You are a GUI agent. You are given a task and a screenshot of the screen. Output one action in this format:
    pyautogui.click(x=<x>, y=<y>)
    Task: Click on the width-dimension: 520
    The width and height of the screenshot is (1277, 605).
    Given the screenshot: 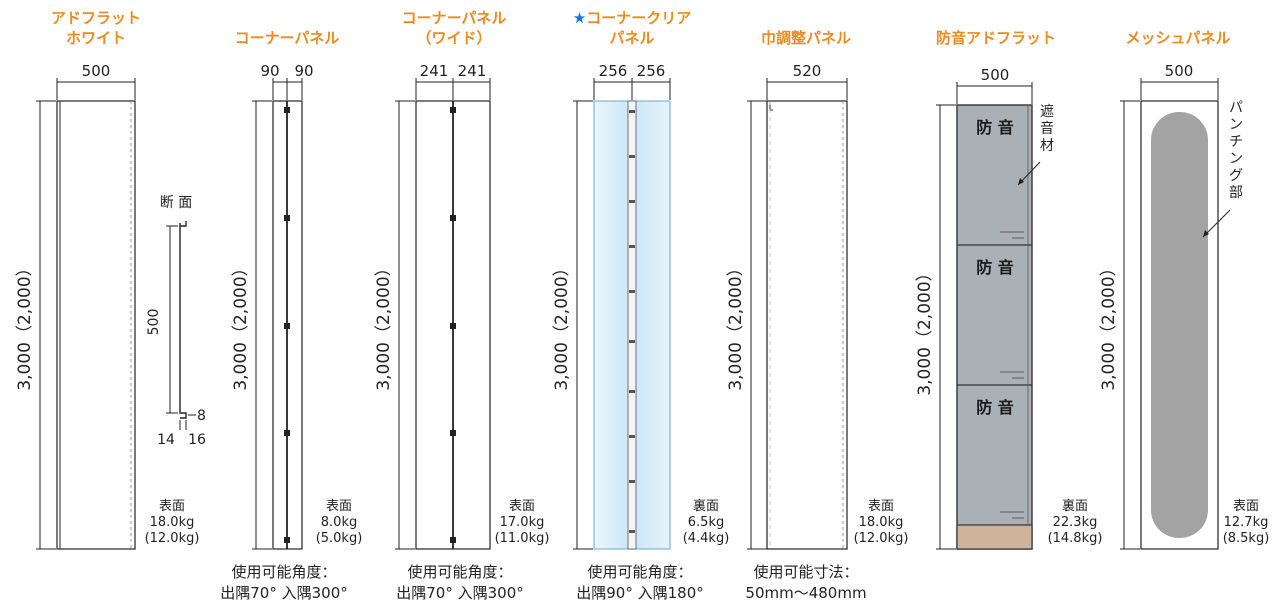 What is the action you would take?
    pyautogui.click(x=807, y=71)
    